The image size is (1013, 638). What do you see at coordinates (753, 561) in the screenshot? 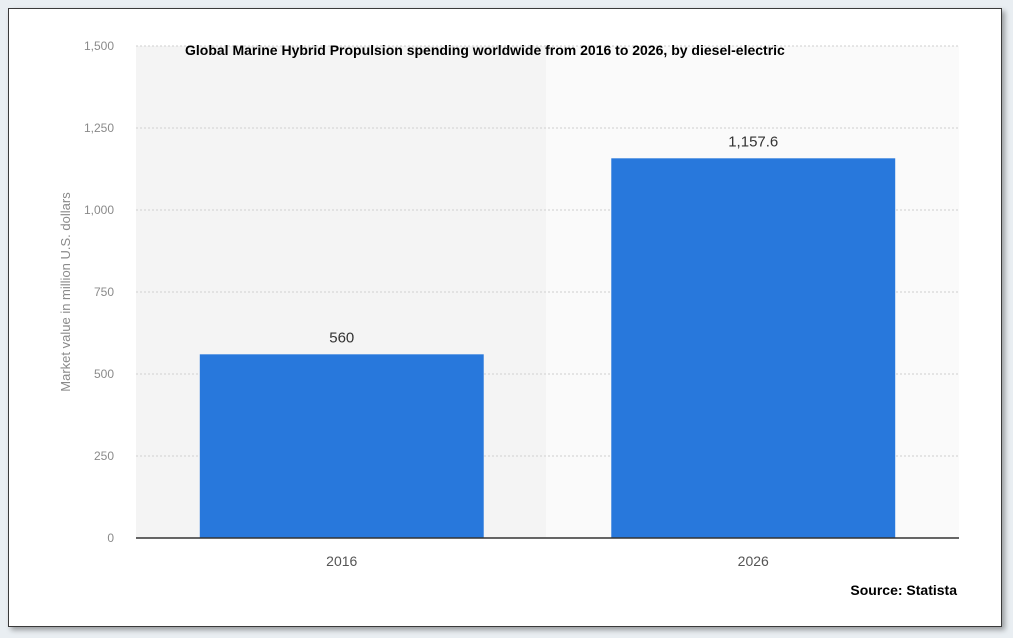
I see `x-category-label: 2026` at bounding box center [753, 561].